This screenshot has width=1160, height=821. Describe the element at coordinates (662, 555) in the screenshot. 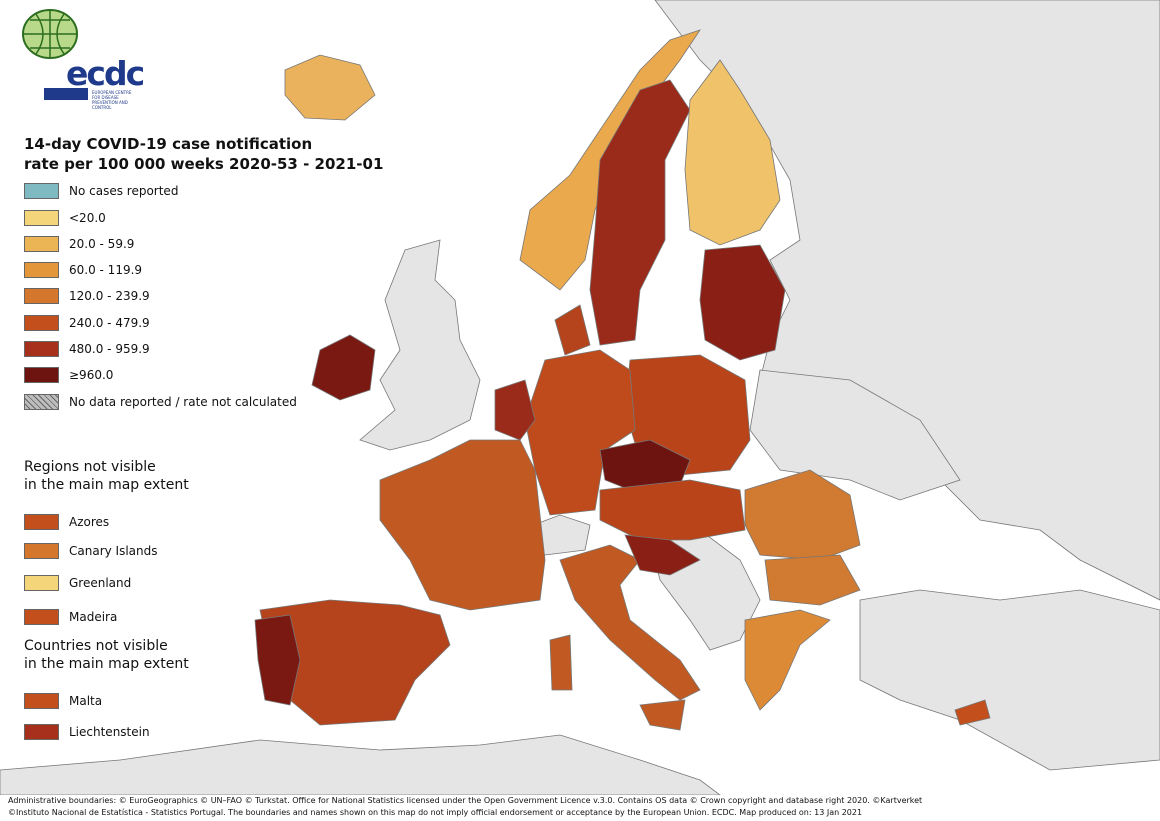

I see `slovenia-croatia` at that location.